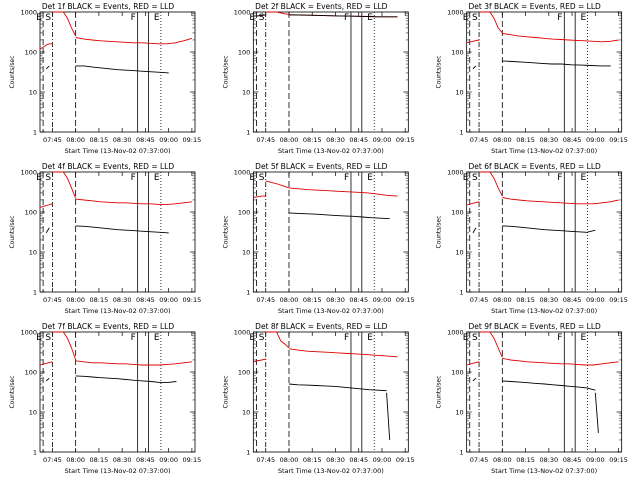 Image resolution: width=640 pixels, height=480 pixels. Describe the element at coordinates (321, 6) in the screenshot. I see `chart-title: Det 2f BLACK = Events, RED = LLD` at that location.